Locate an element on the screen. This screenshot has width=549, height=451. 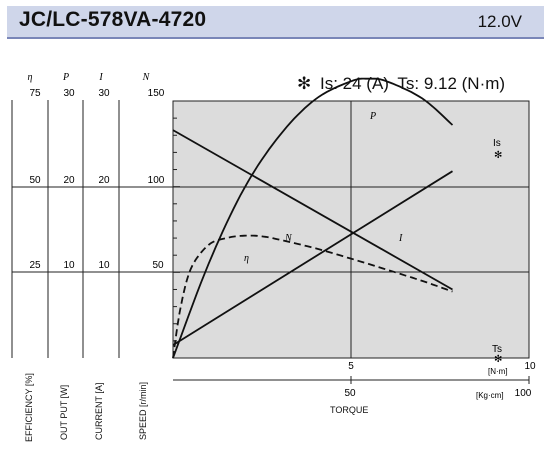
torque-nm-tick: 5 is located at coordinates (351, 366).